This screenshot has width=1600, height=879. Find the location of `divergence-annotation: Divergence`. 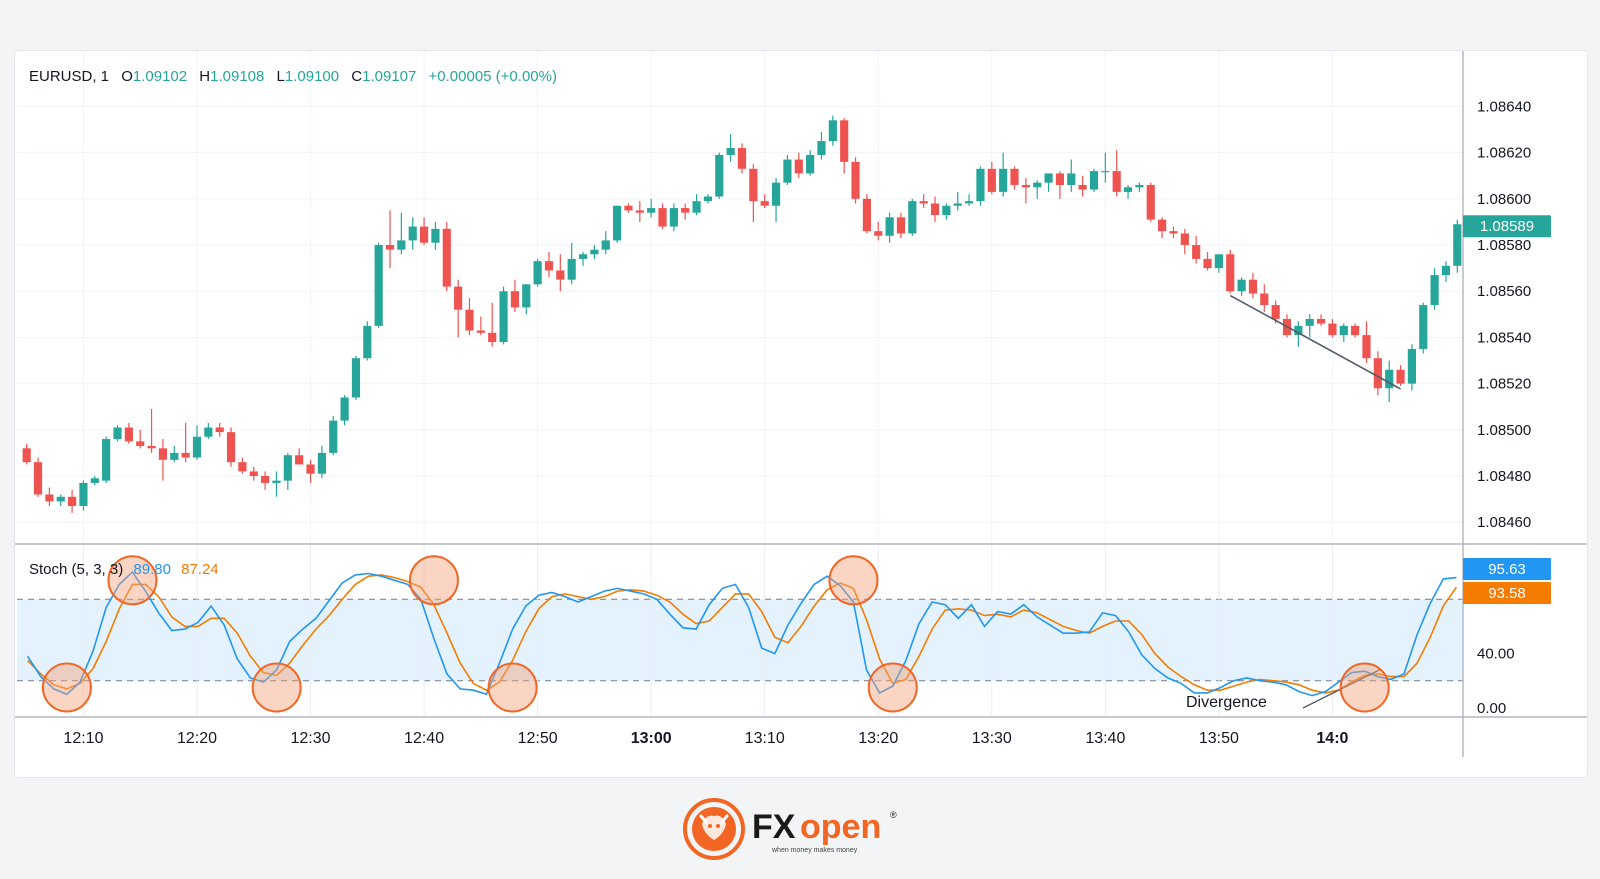

divergence-annotation: Divergence is located at coordinates (1226, 702).